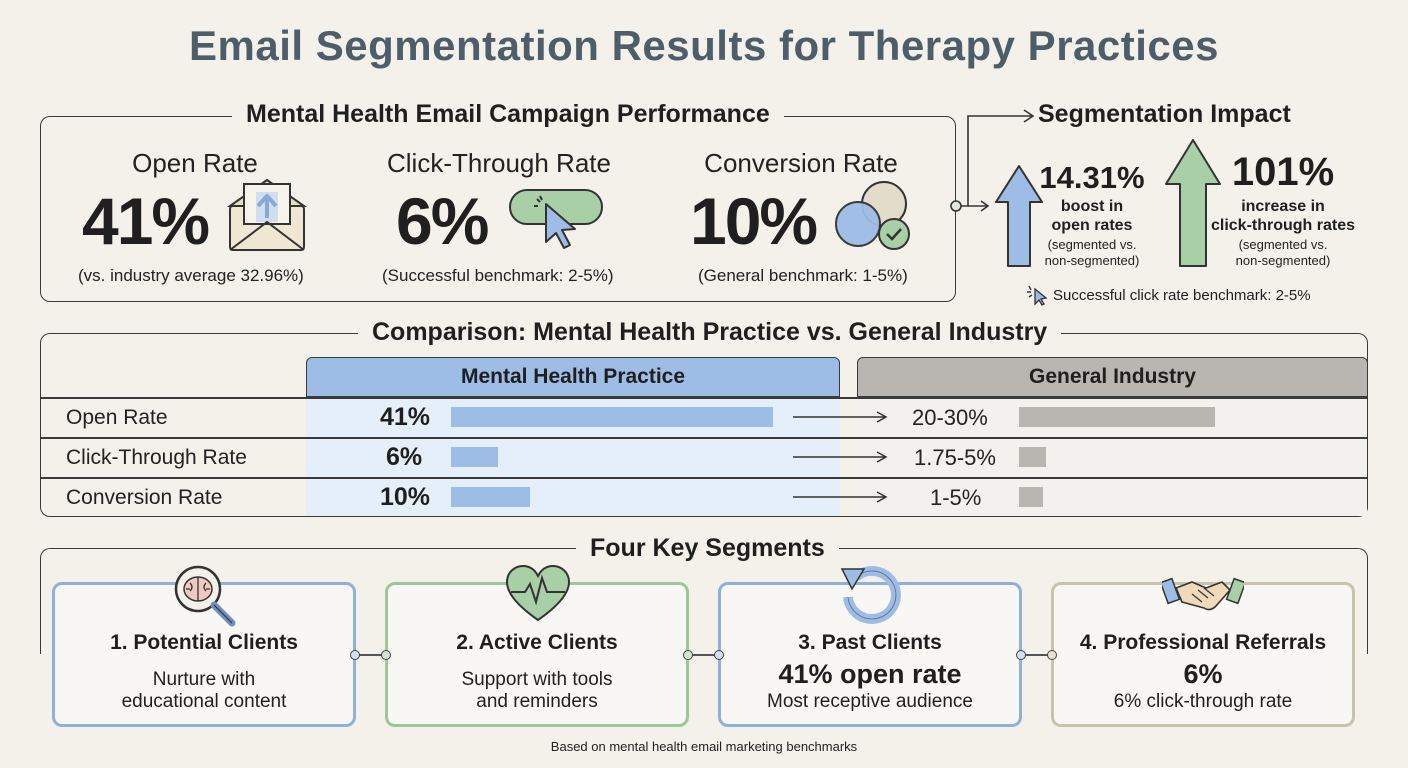 The width and height of the screenshot is (1408, 768). I want to click on flow-arrow, so click(992, 160).